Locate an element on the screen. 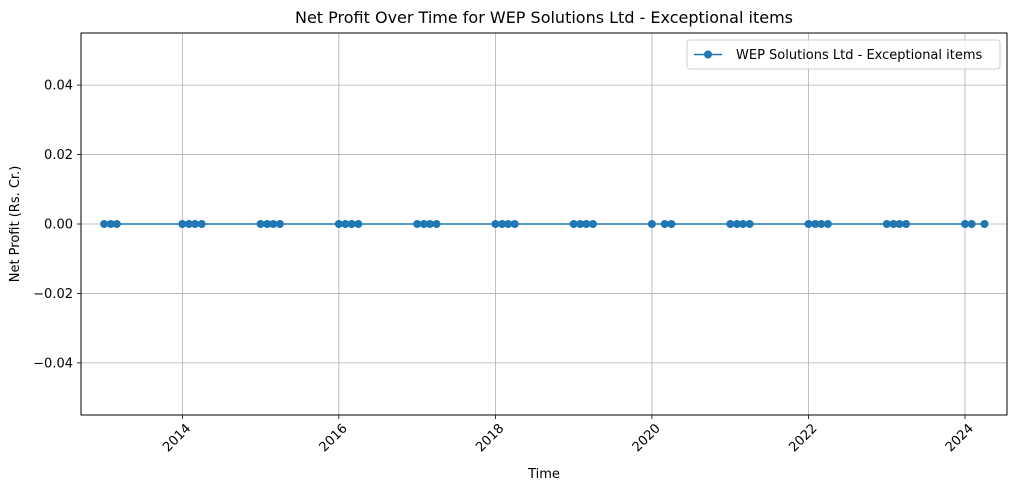 This screenshot has width=1021, height=491. y-tick-label: −0.04 is located at coordinates (53, 363).